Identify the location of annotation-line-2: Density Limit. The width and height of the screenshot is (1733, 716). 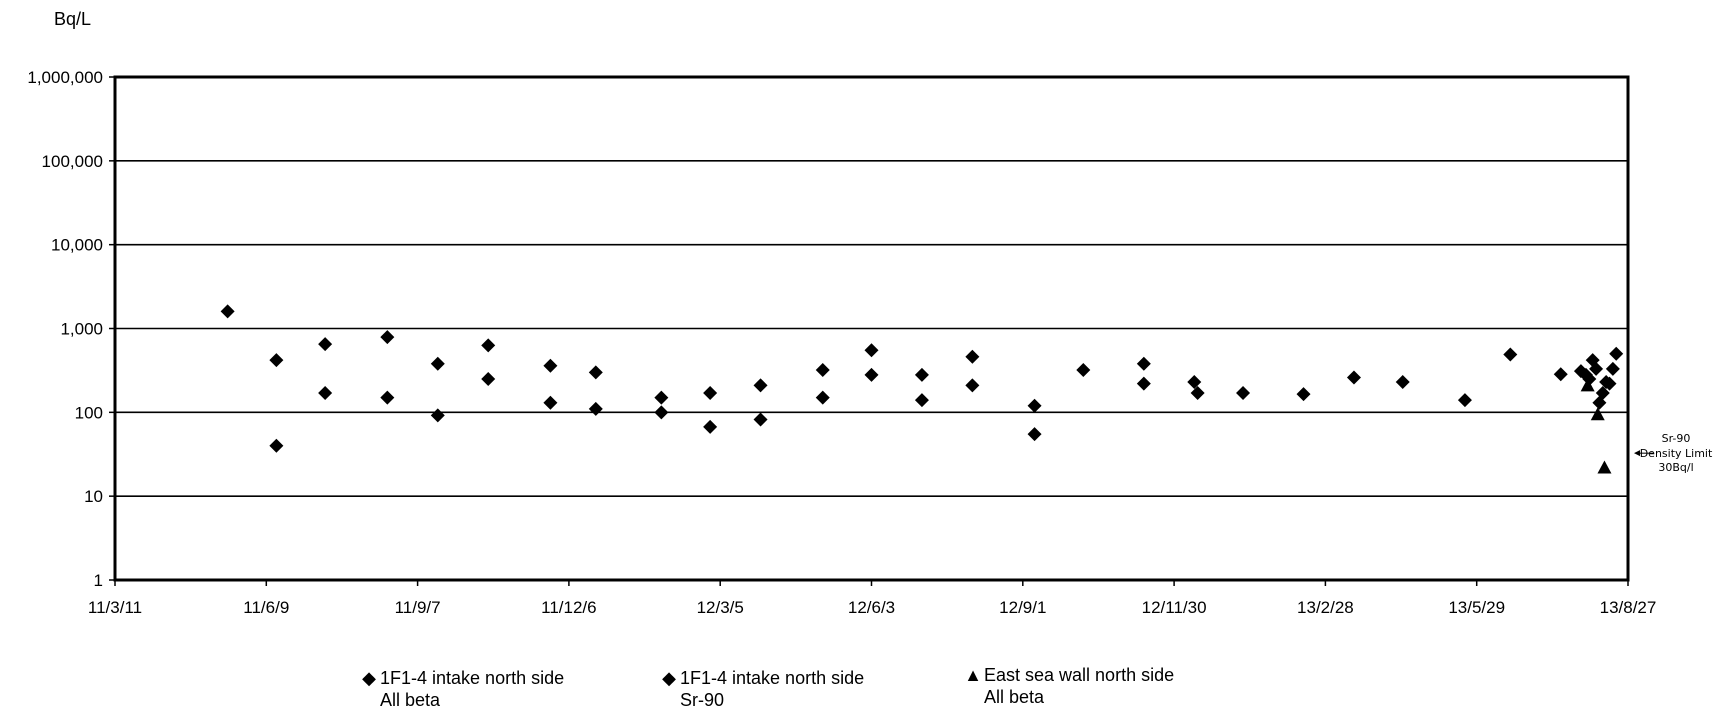
(1676, 453).